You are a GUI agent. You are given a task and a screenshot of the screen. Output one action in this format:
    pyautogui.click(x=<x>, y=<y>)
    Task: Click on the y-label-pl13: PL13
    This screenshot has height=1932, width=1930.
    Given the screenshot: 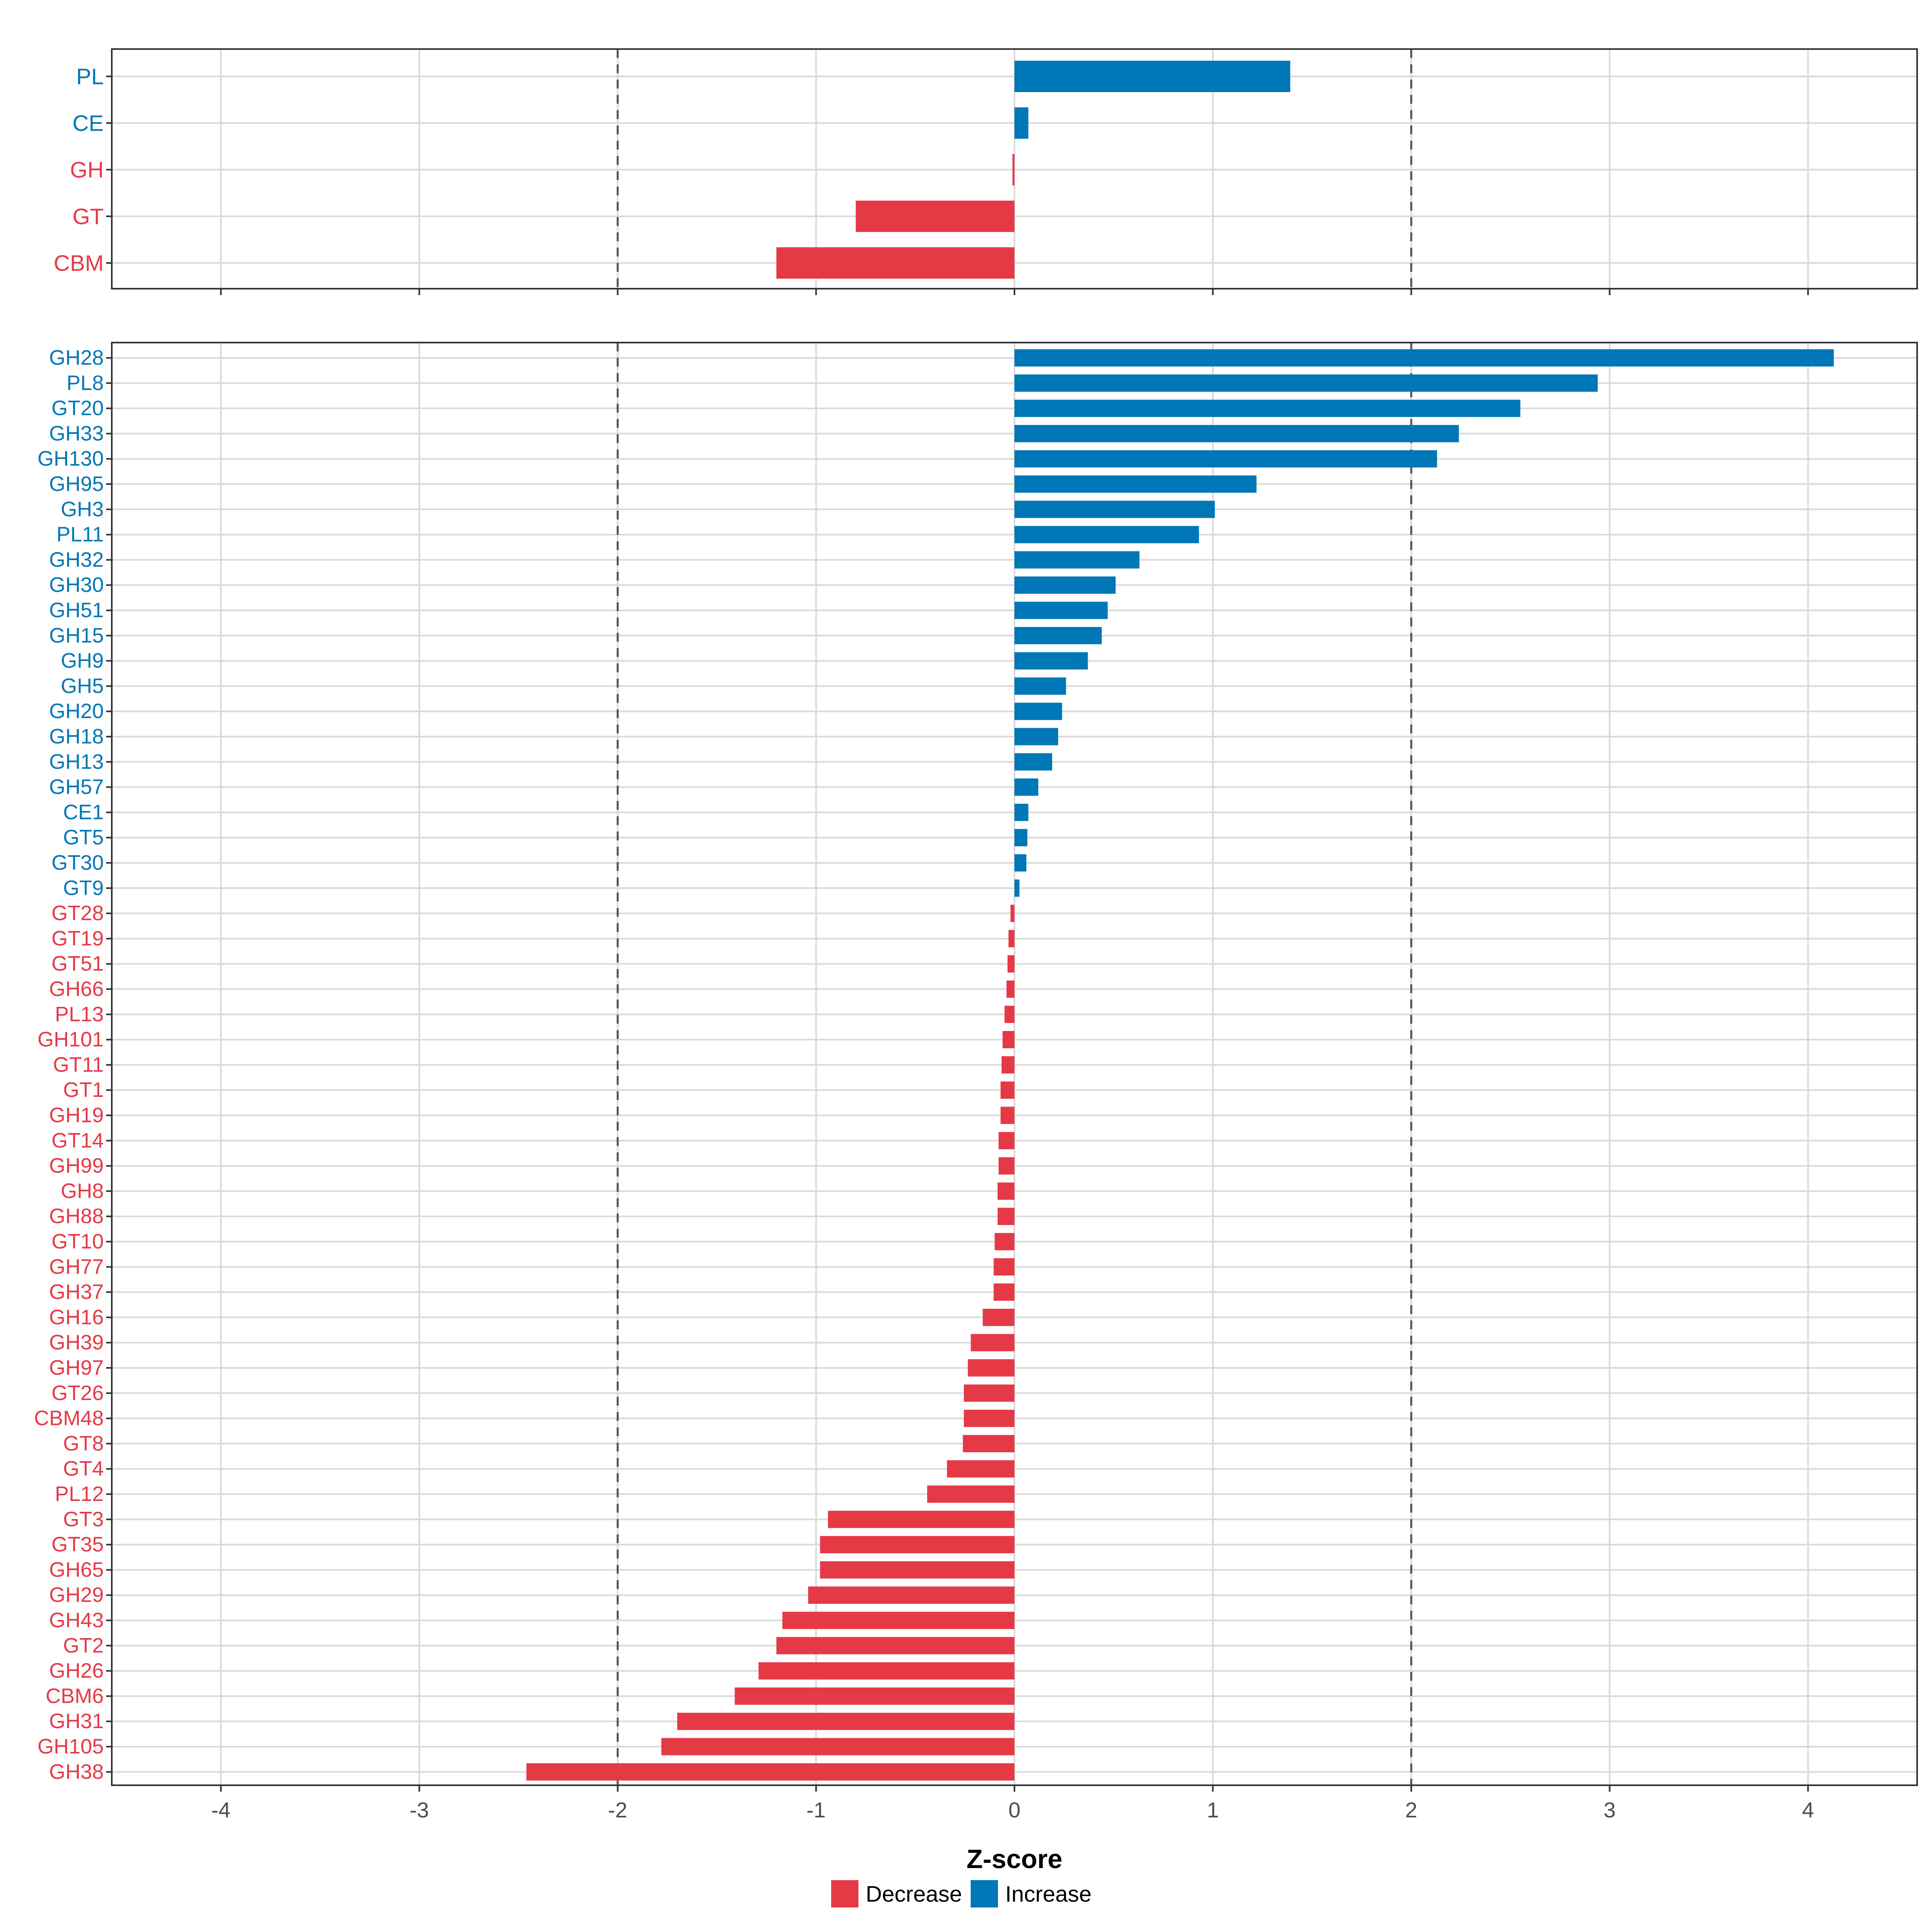 What is the action you would take?
    pyautogui.click(x=79, y=1014)
    